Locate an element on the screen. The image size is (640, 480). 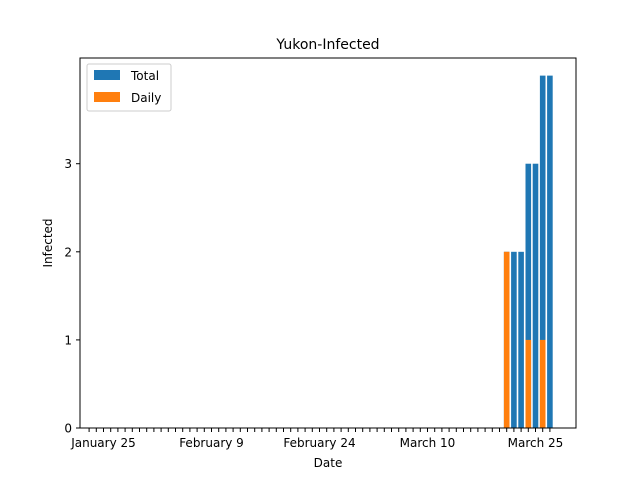
daily-bars is located at coordinates (524, 339).